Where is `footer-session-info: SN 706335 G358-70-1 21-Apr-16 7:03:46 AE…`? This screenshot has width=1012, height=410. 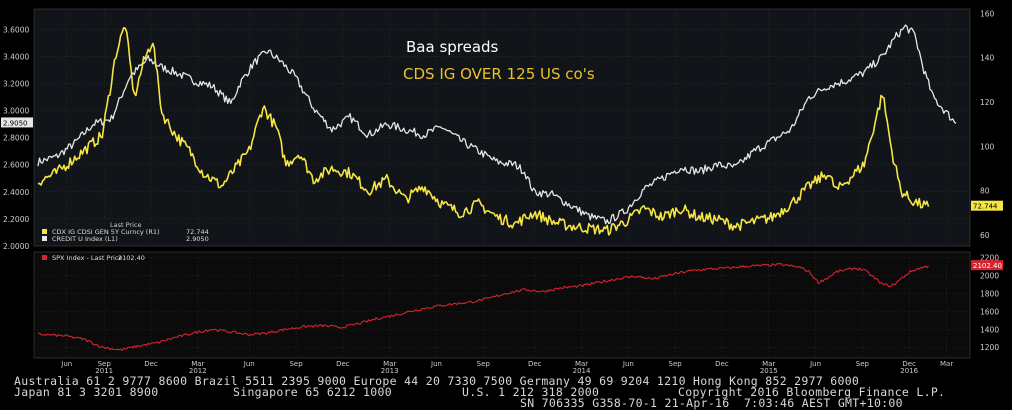 footer-session-info: SN 706335 G358-70-1 21-Apr-16 7:03:46 AE… is located at coordinates (711, 403).